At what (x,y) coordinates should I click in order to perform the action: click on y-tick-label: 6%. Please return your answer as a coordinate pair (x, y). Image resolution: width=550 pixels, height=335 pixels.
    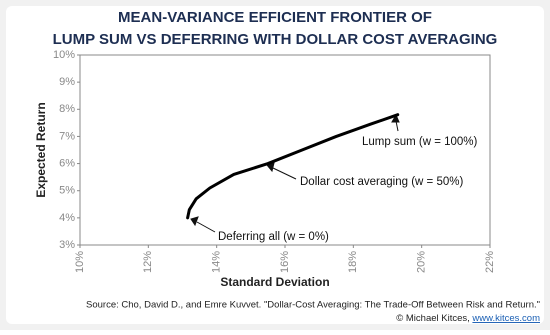
    Looking at the image, I should click on (67, 163).